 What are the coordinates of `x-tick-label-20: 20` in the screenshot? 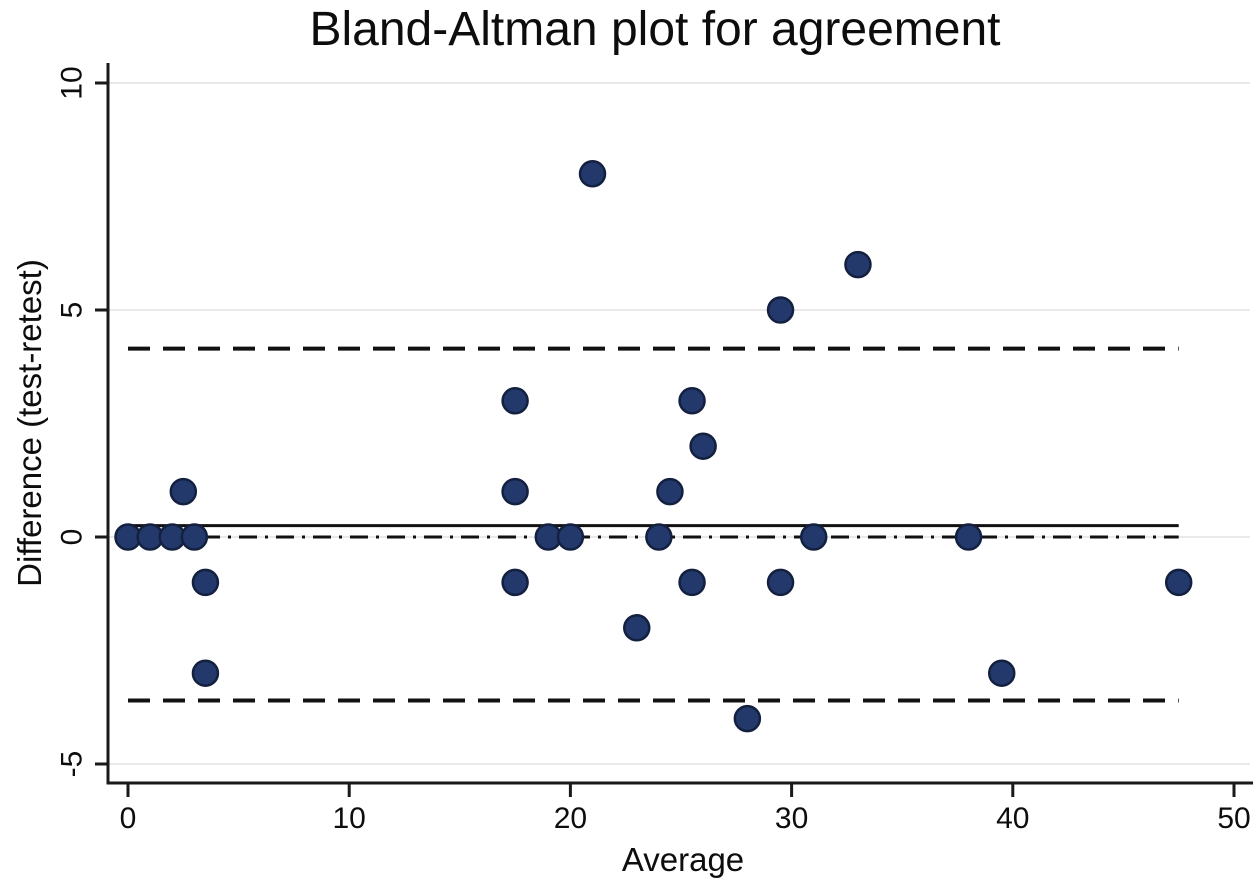 It's located at (570, 818).